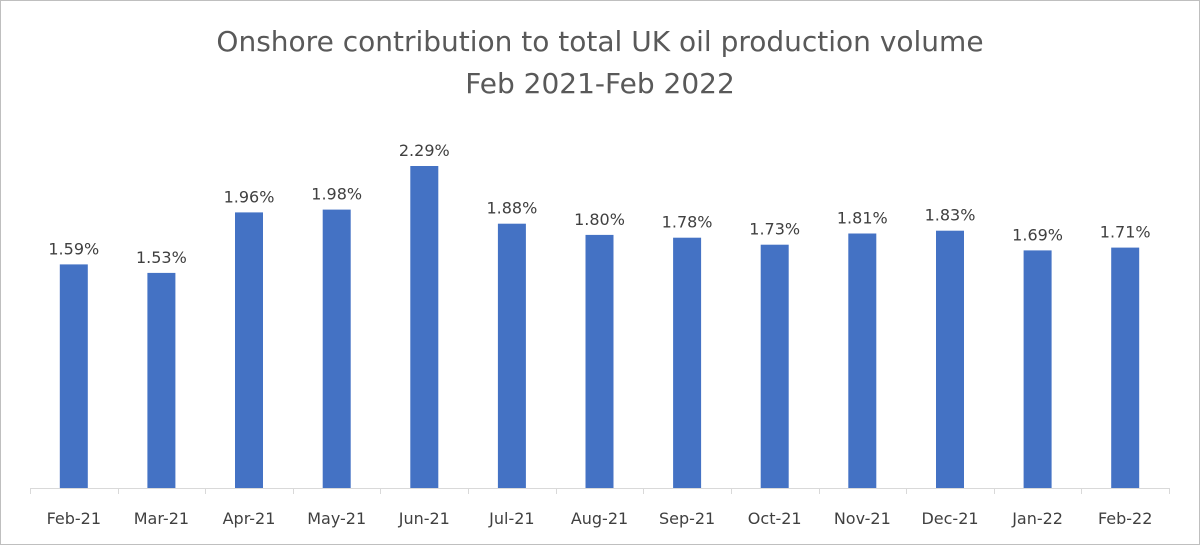 The width and height of the screenshot is (1200, 545). Describe the element at coordinates (249, 518) in the screenshot. I see `x-tick-label-apr-21: Apr-21` at that location.